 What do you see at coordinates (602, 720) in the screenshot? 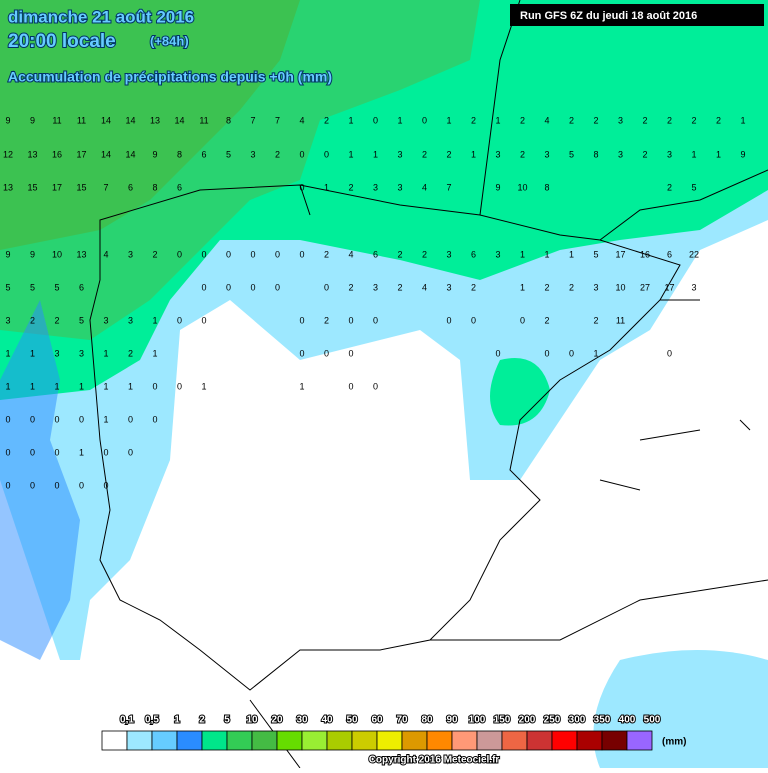
I see `legend-label: 350` at bounding box center [602, 720].